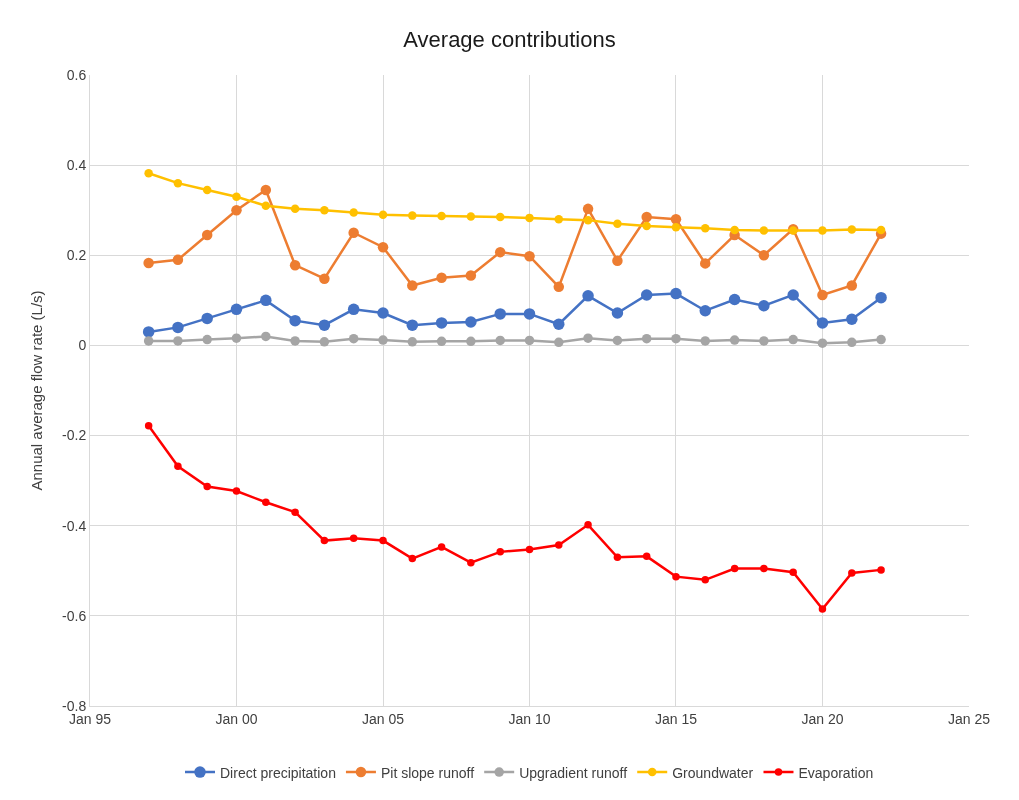 This screenshot has height=800, width=1019. Describe the element at coordinates (74, 615) in the screenshot. I see `y-tick-label: -0.6` at that location.